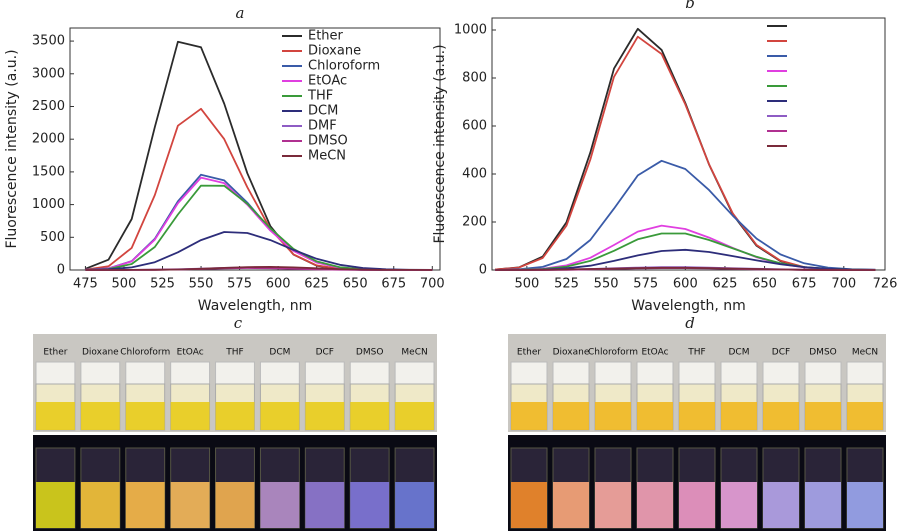 The height and width of the screenshot is (531, 900). I want to click on y-tick-label: 500, so click(52, 237).